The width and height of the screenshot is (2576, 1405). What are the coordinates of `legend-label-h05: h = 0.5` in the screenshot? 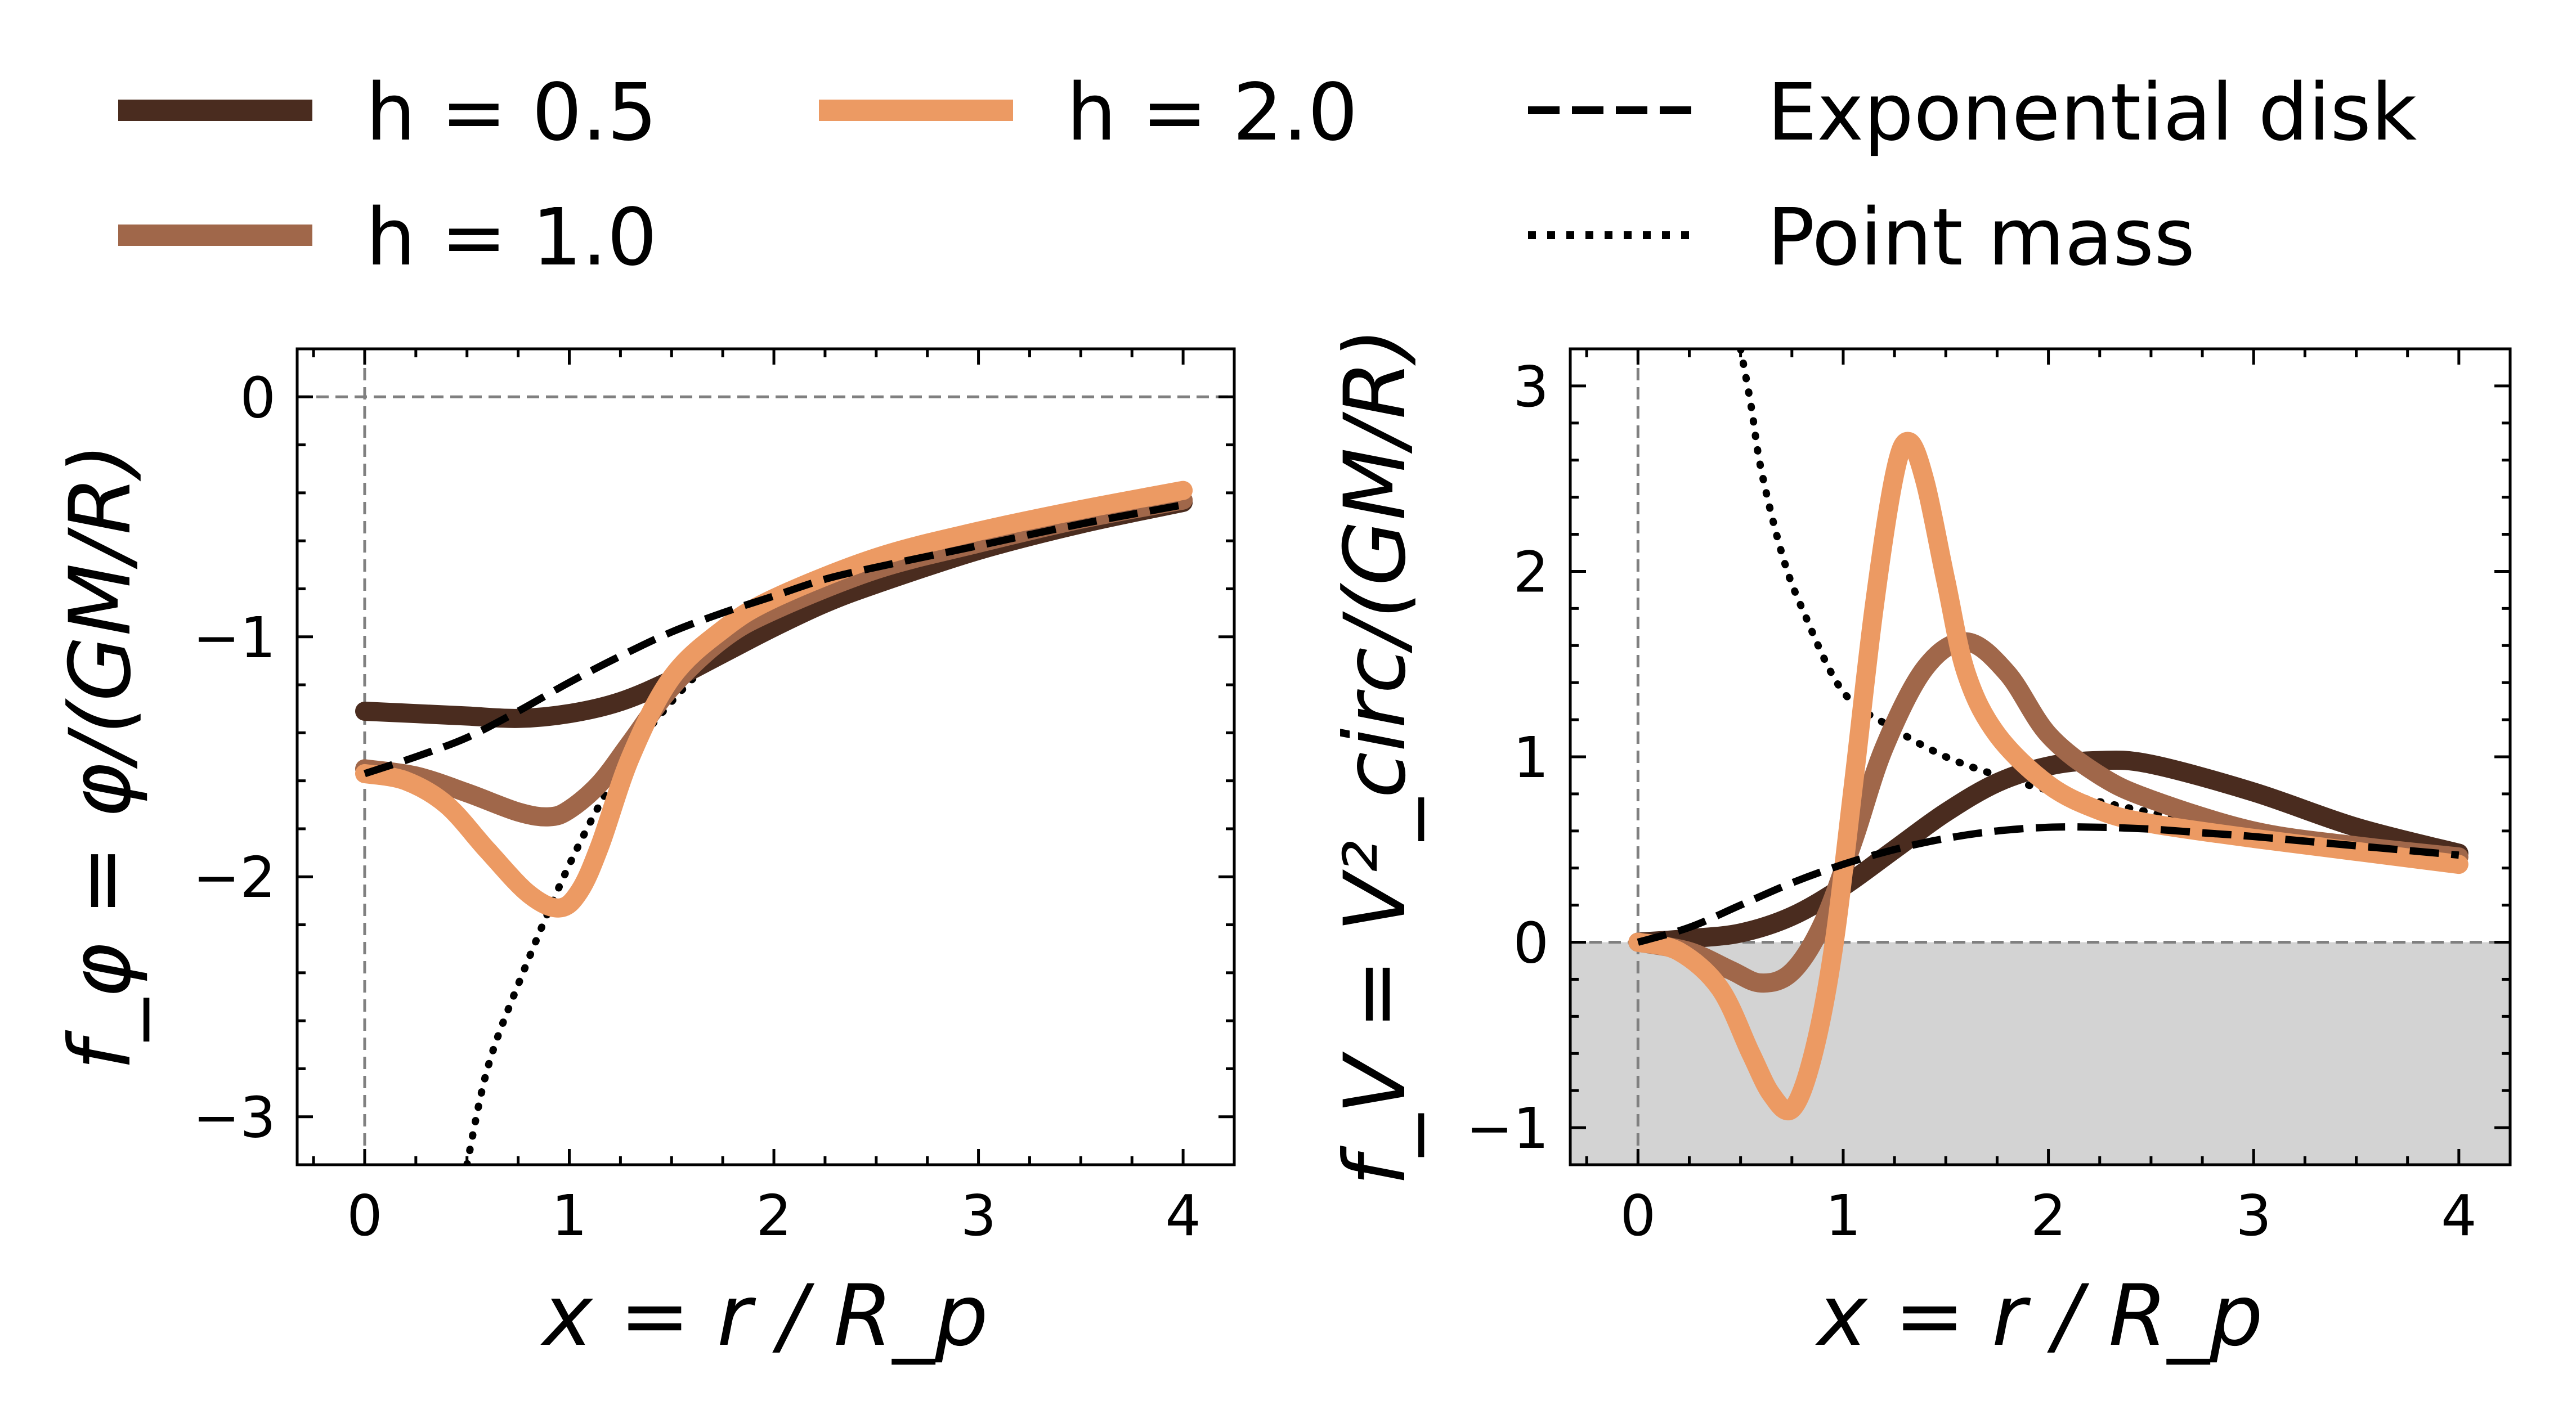 It's located at (511, 113).